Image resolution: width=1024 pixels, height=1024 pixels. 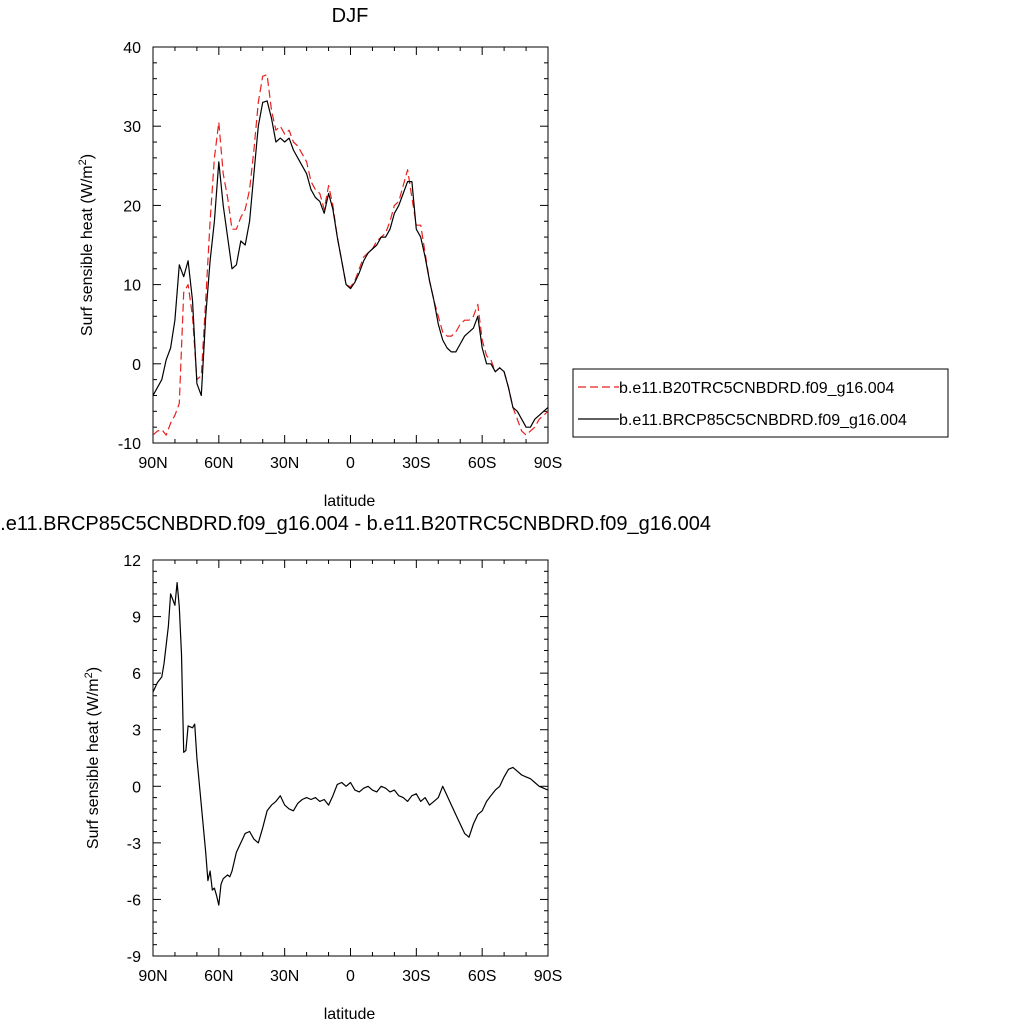 What do you see at coordinates (136, 731) in the screenshot?
I see `y-tick-label: 3` at bounding box center [136, 731].